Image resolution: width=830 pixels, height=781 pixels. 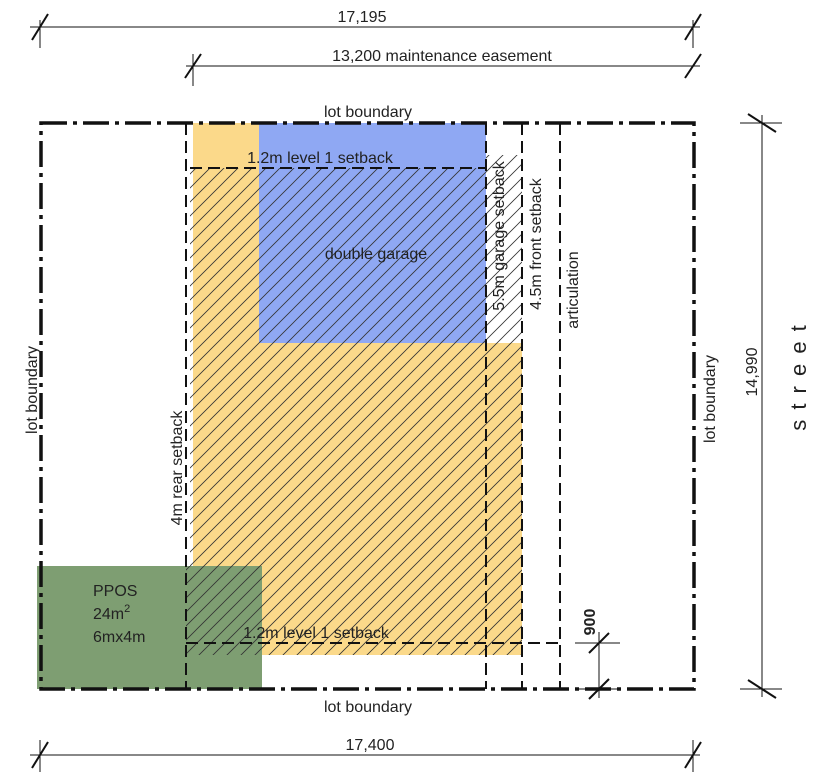 What do you see at coordinates (442, 56) in the screenshot?
I see `dimension-easement-text: 13,200 maintenance easement` at bounding box center [442, 56].